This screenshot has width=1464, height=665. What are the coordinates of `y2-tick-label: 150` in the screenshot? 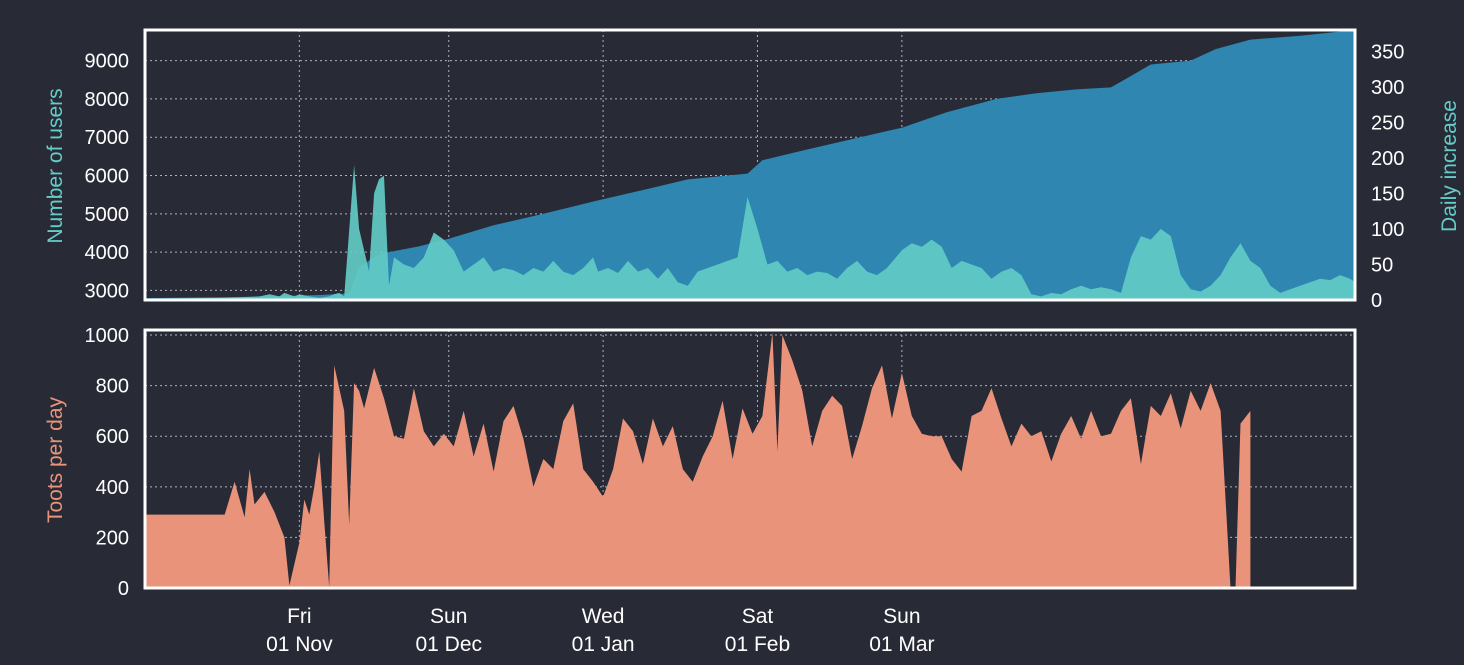 It's located at (1387, 194).